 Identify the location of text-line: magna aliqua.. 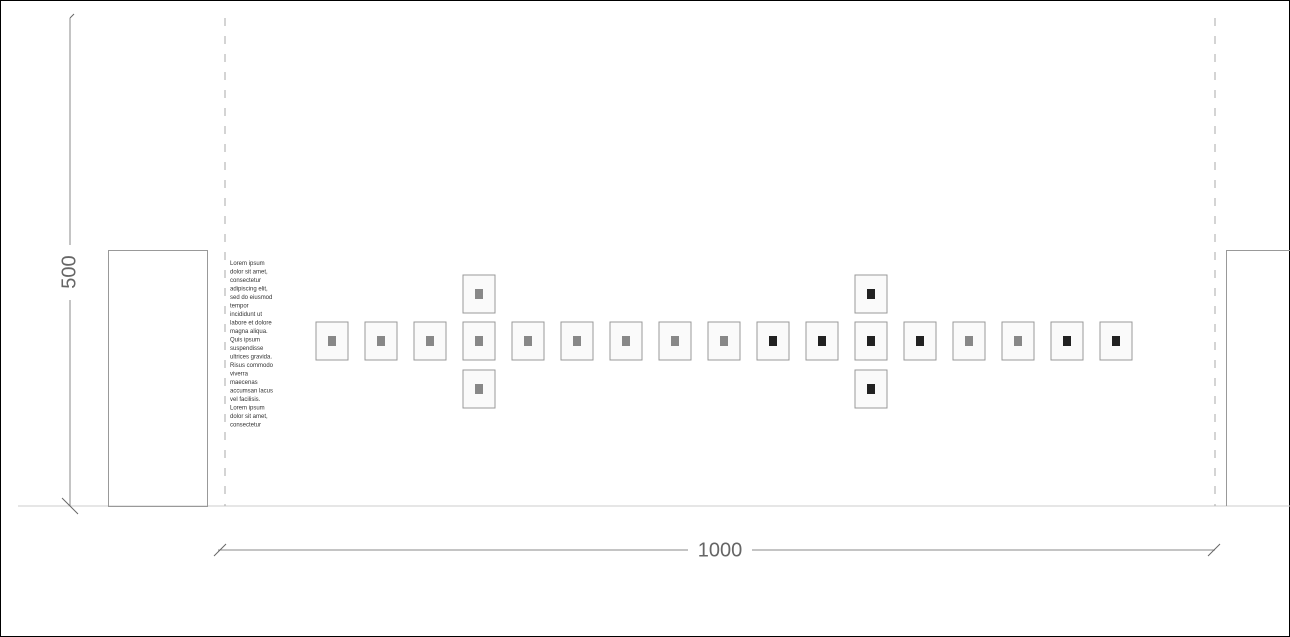
(249, 332).